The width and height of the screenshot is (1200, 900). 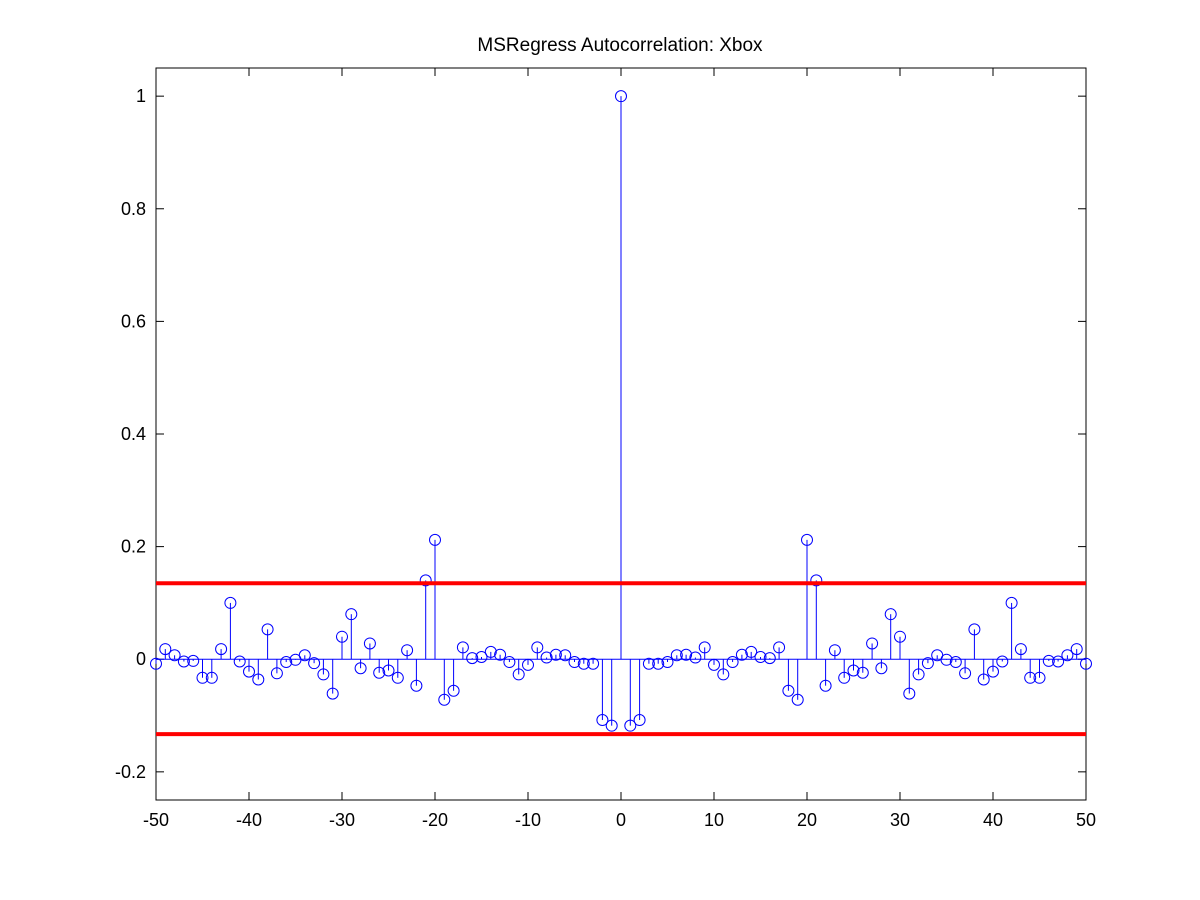 I want to click on x-tick-label: -50, so click(x=156, y=820).